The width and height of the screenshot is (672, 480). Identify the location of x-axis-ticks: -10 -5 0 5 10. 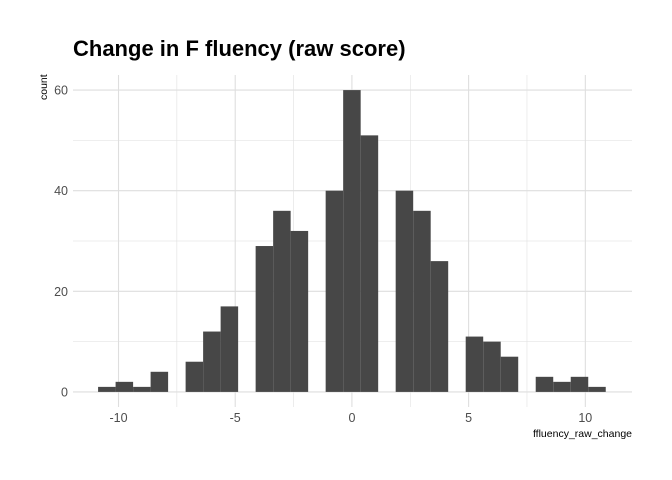
(350, 418).